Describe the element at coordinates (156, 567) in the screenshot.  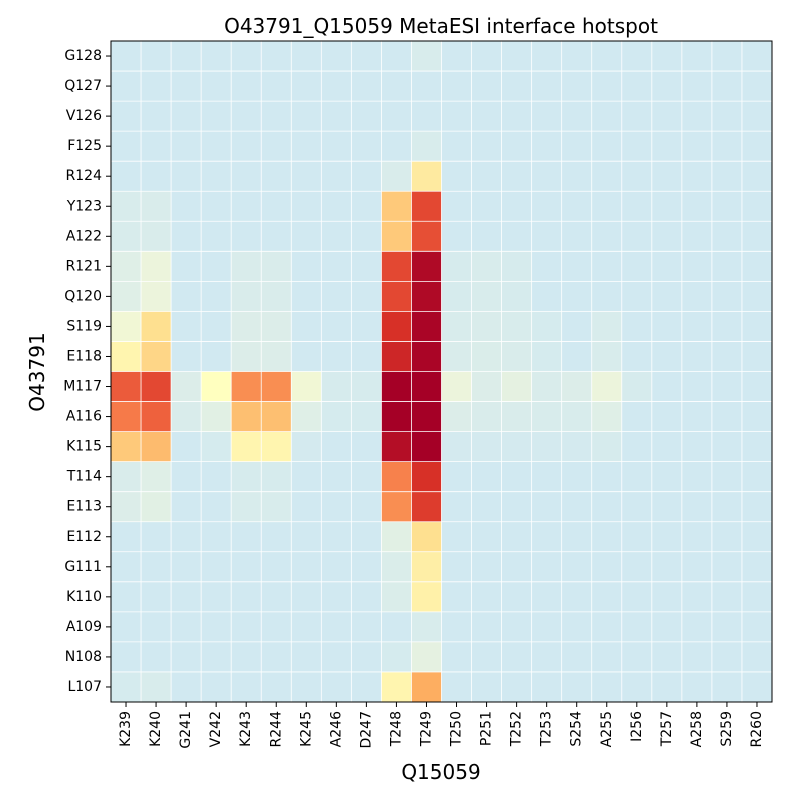
I see `heatmap-cell-G111-K240` at that location.